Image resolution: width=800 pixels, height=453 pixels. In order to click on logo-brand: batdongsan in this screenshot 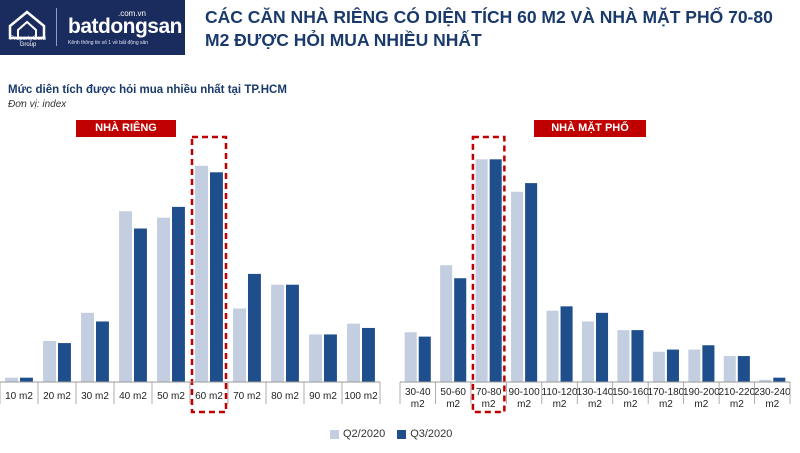, I will do `click(125, 26)`.